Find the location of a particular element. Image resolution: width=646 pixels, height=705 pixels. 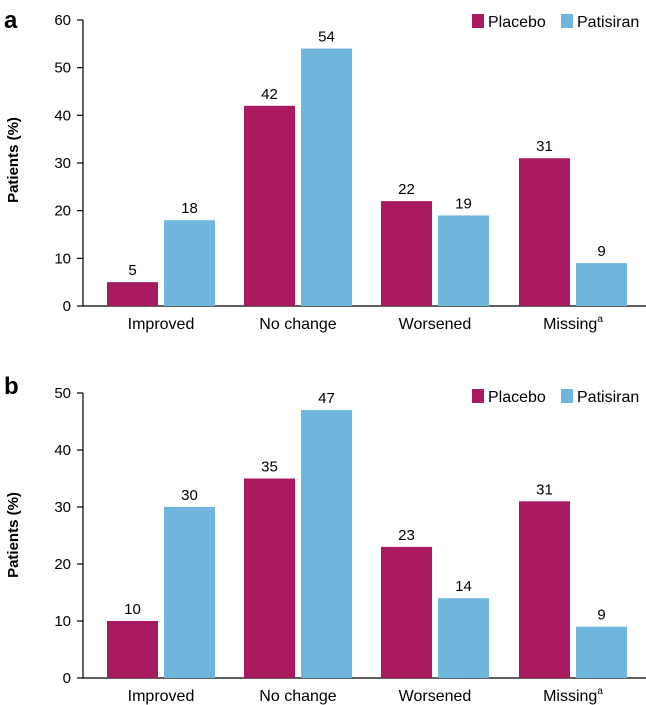

bar-value-label: 42 is located at coordinates (269, 94).